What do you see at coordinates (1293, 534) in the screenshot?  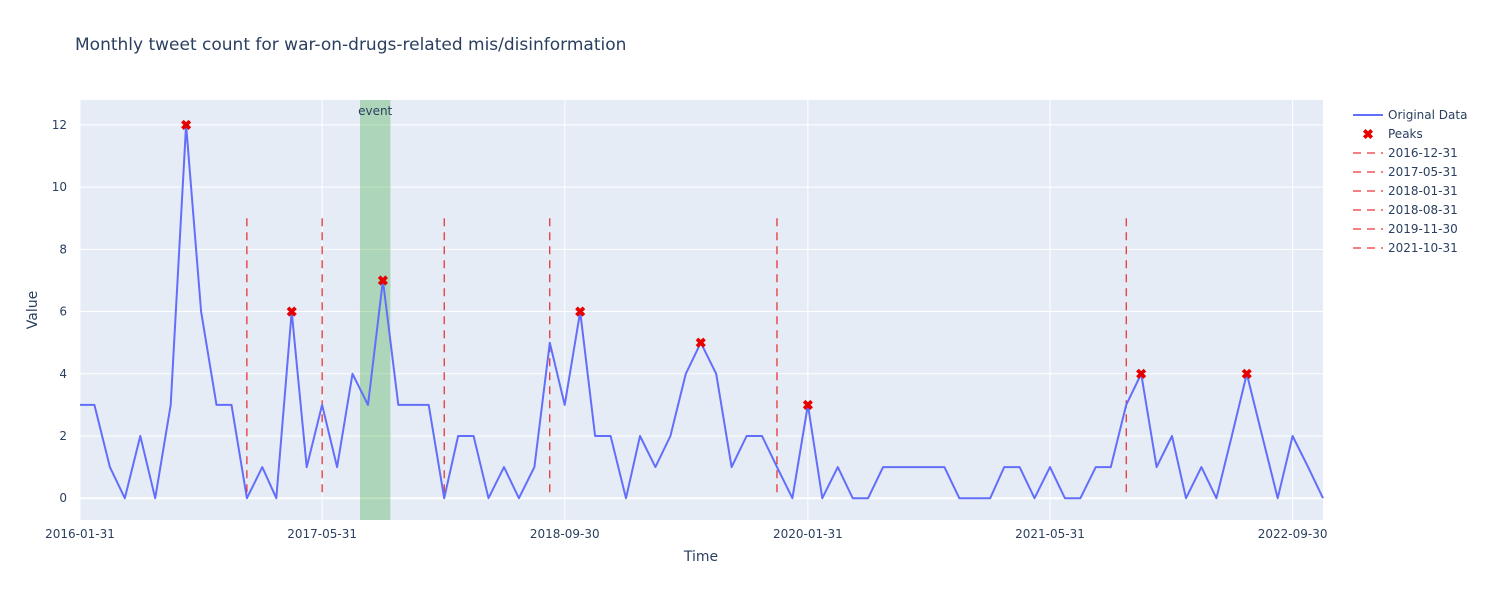 I see `x-tick-label: 2022-09-30` at bounding box center [1293, 534].